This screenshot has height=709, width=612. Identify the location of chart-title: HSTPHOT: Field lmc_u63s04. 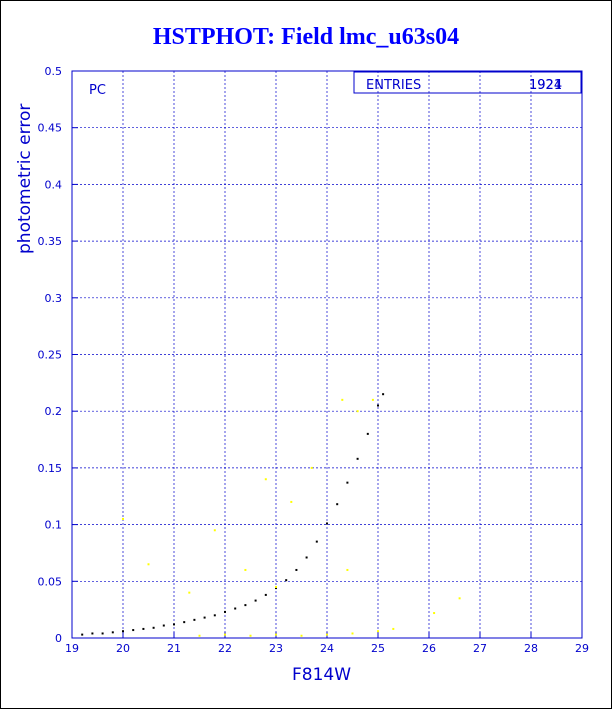
(306, 37).